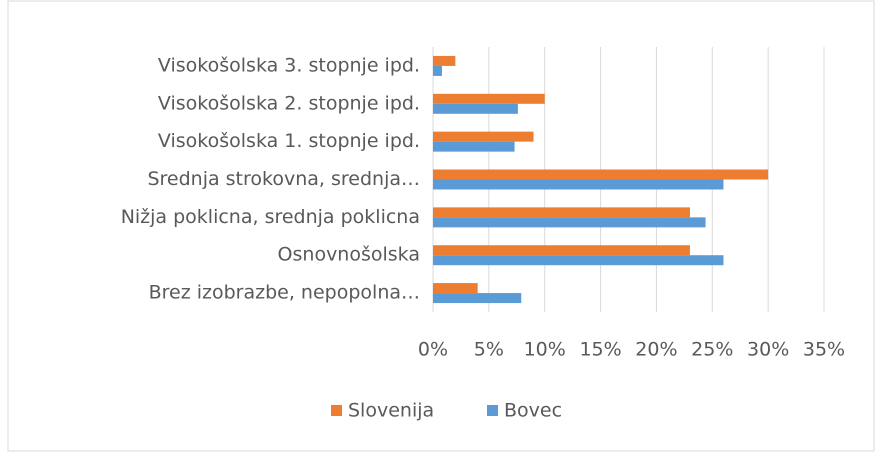 This screenshot has width=875, height=452. What do you see at coordinates (533, 411) in the screenshot?
I see `legend-label: Bovec` at bounding box center [533, 411].